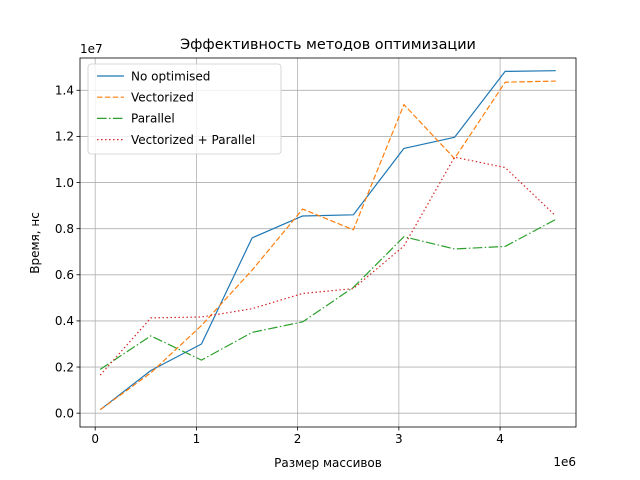 Image resolution: width=640 pixels, height=480 pixels. I want to click on legend-box, so click(184, 109).